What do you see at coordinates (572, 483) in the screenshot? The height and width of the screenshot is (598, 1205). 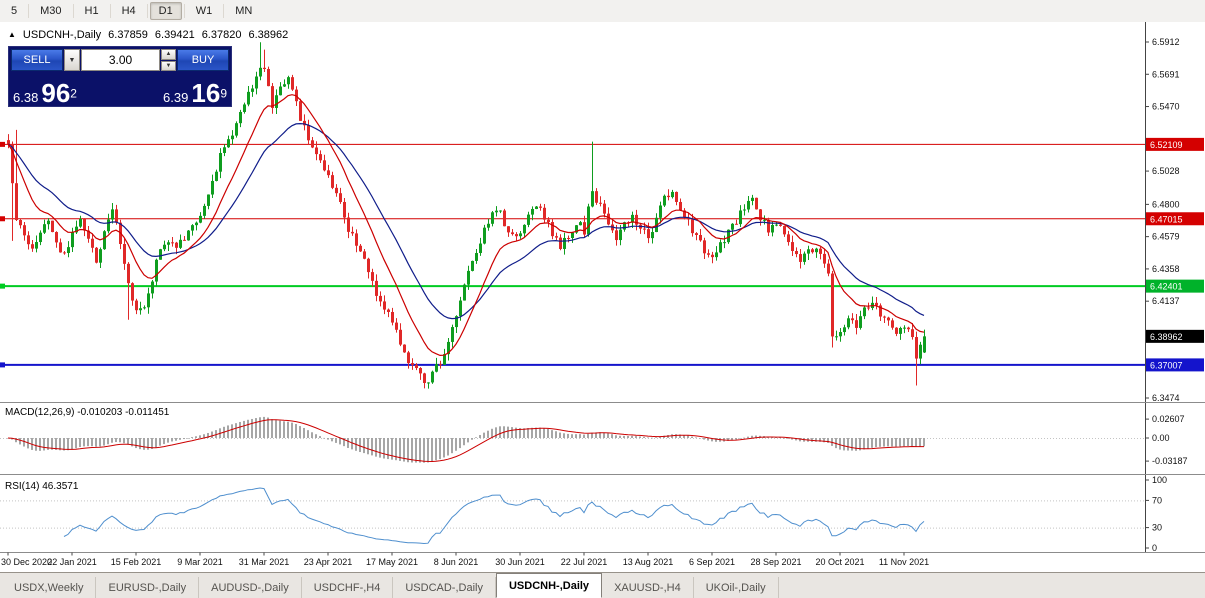 I see `indicator-level-lines` at bounding box center [572, 483].